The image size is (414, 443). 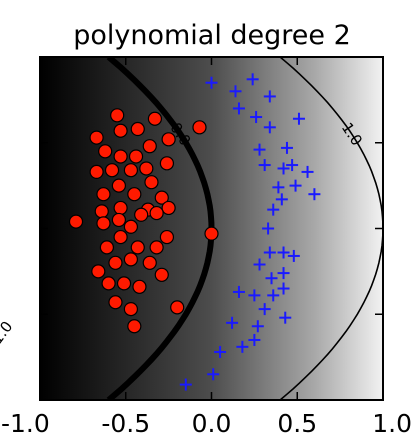 I want to click on x-tick-labels: -1.0 -0.5 0.0 0.5 1.0, so click(x=206, y=423).